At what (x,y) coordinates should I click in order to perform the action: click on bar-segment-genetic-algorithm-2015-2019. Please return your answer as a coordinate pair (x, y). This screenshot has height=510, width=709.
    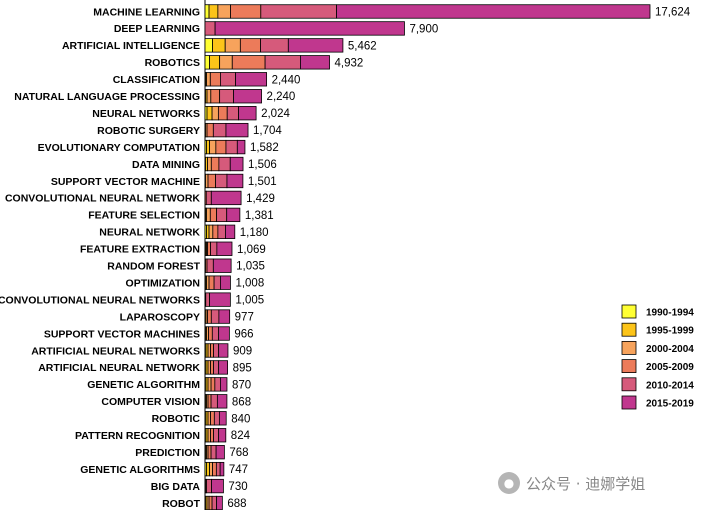
    Looking at the image, I should click on (224, 384).